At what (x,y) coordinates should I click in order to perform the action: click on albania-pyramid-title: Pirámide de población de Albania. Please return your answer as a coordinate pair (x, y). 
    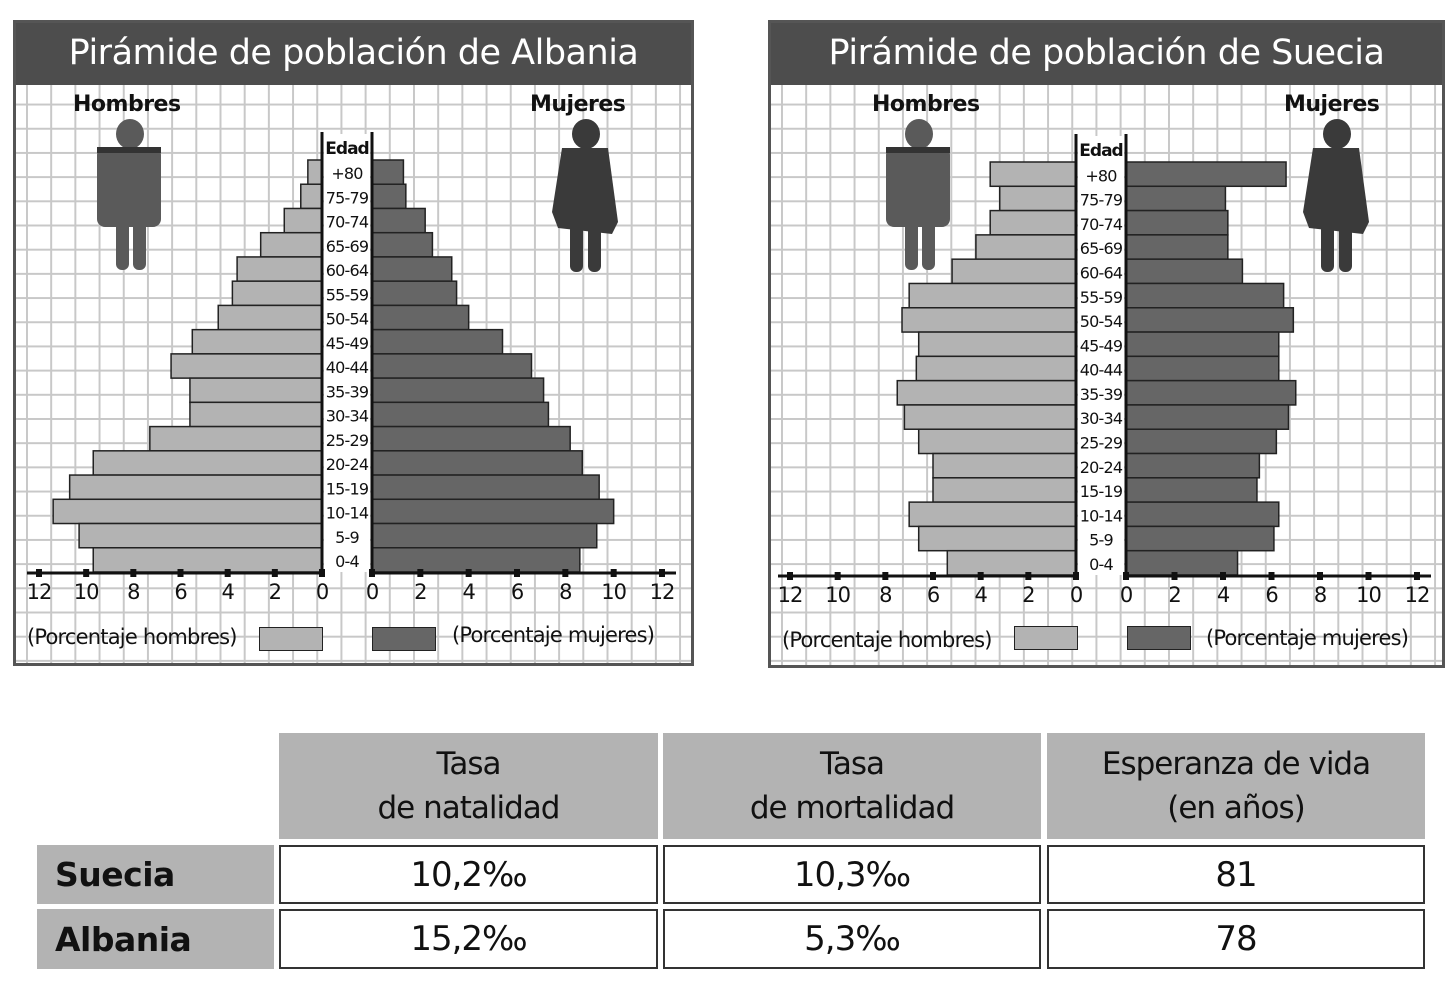
    Looking at the image, I should click on (353, 54).